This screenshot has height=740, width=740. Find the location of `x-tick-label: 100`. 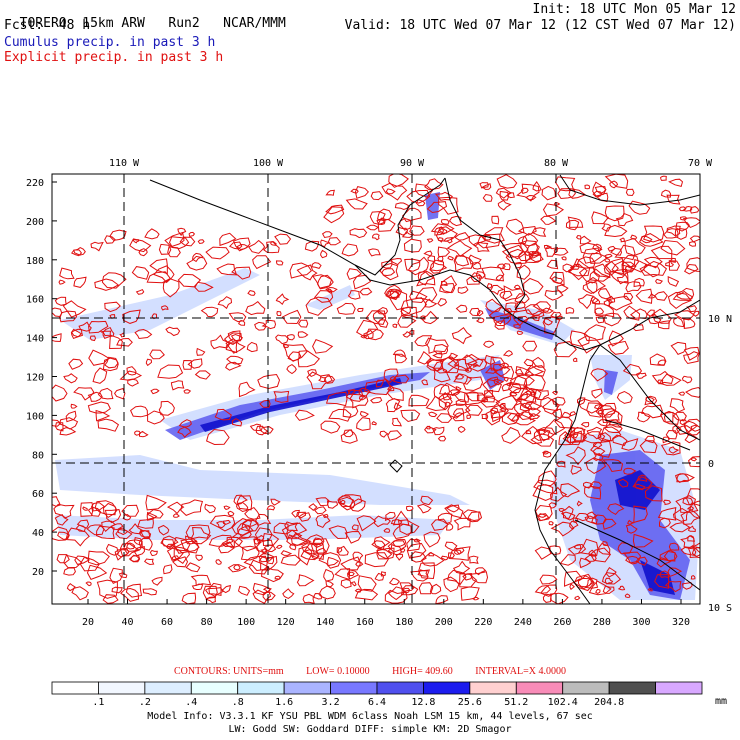

x-tick-label: 100 is located at coordinates (246, 622).